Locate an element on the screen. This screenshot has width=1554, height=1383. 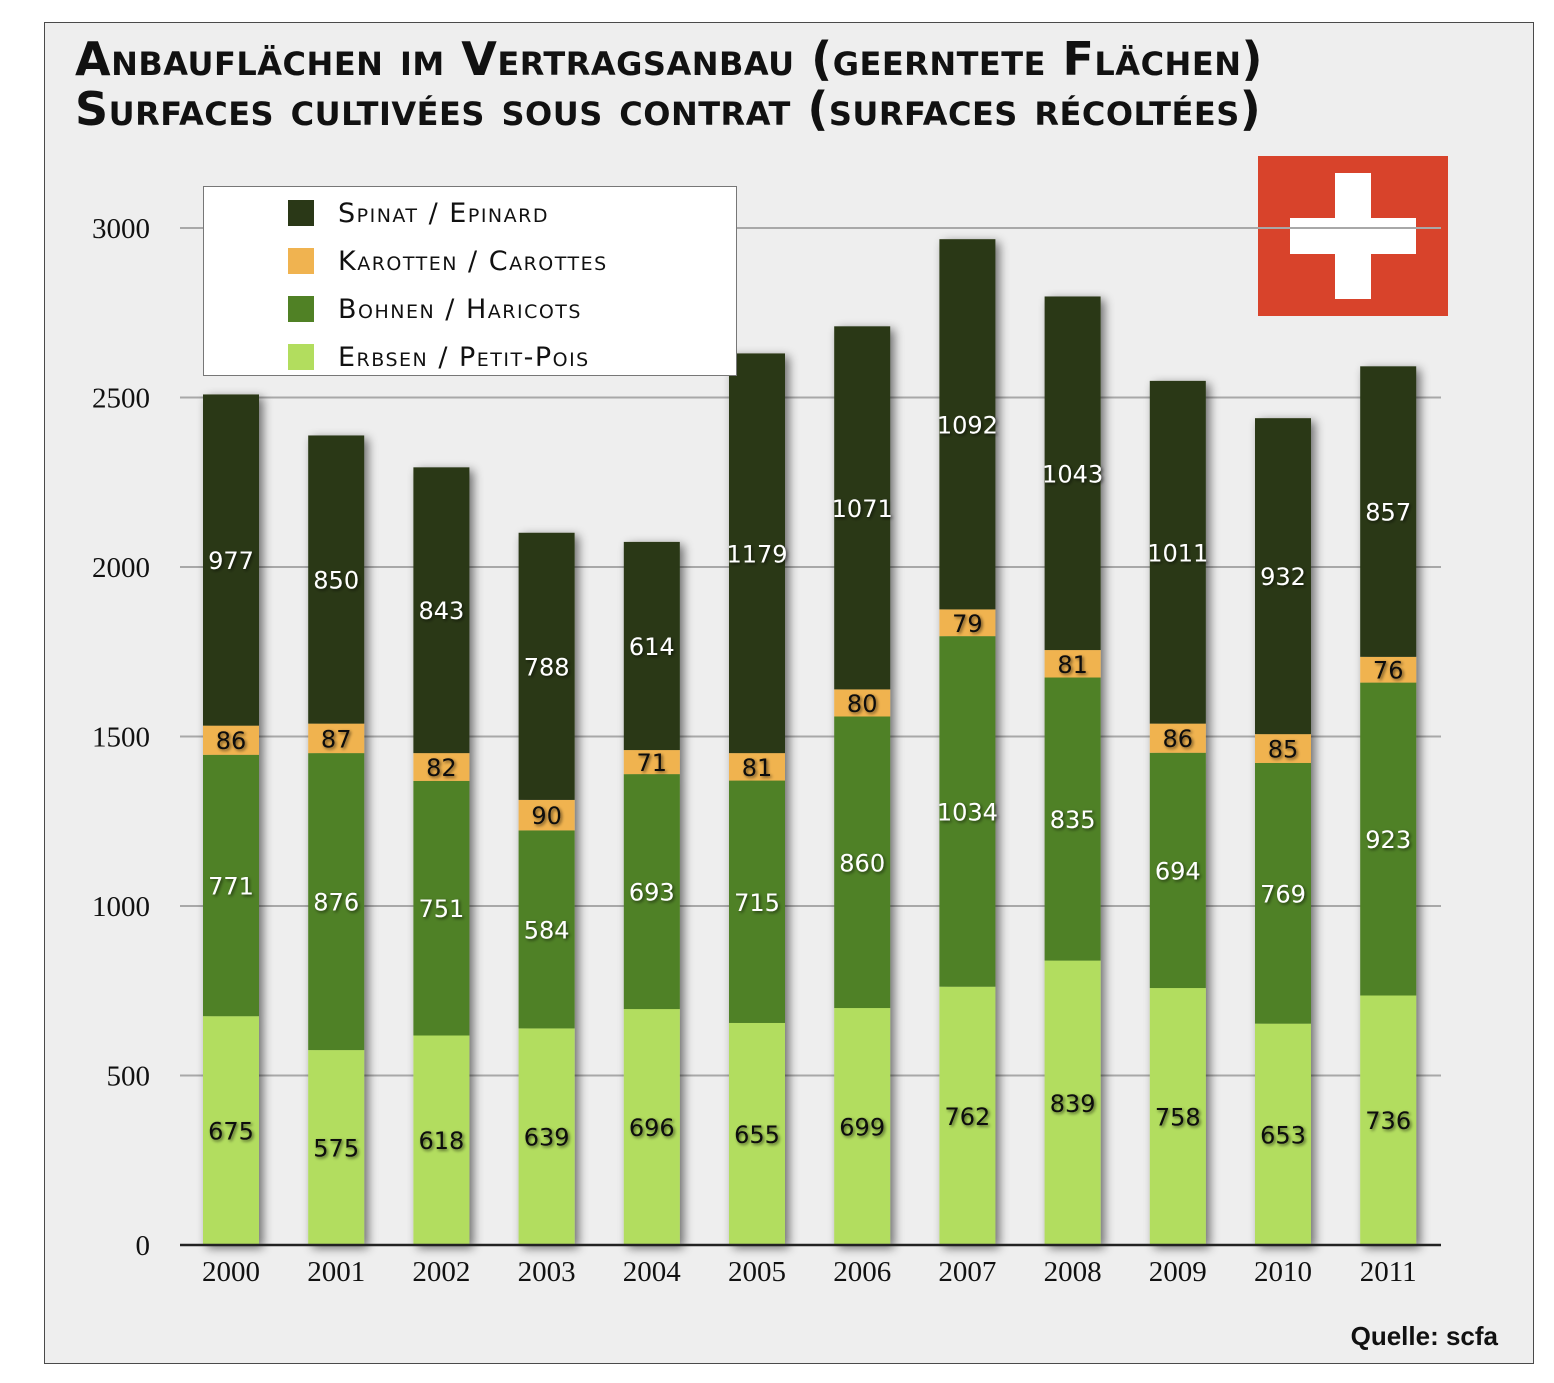
data-label-karotten-2007: 79 is located at coordinates (967, 624).